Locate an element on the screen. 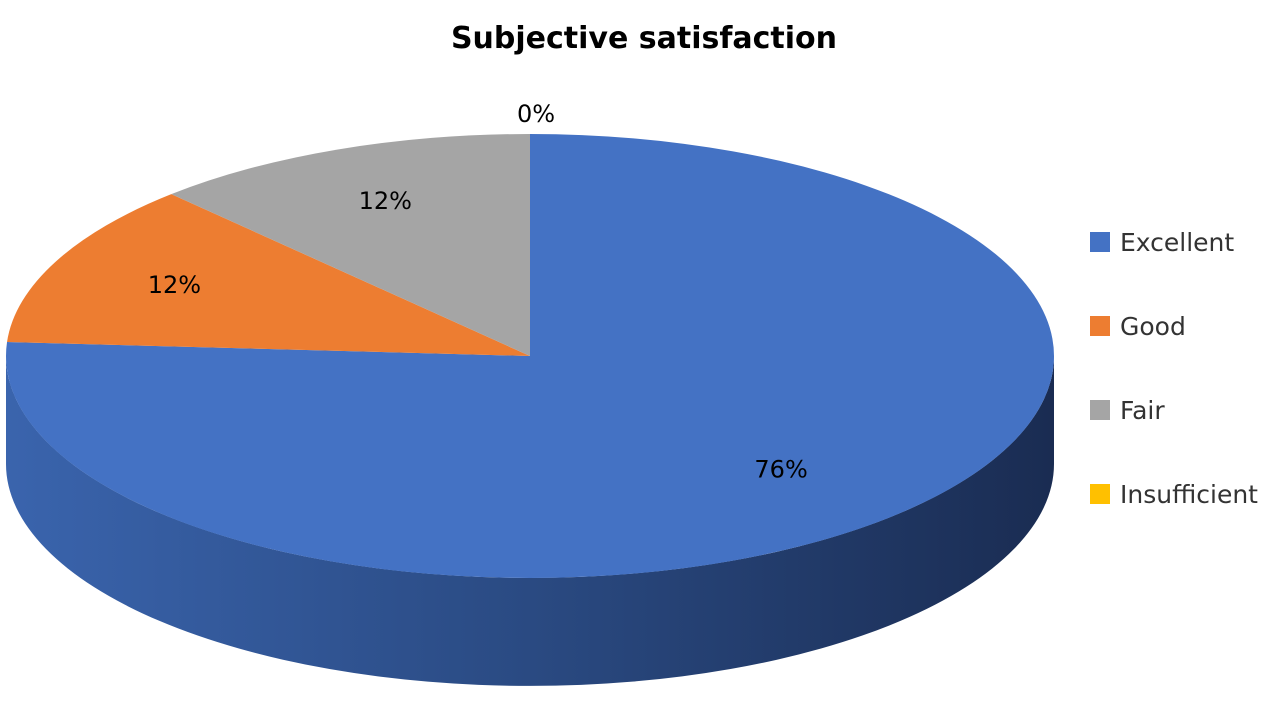  legend-item-fair: Fair is located at coordinates (1127, 410).